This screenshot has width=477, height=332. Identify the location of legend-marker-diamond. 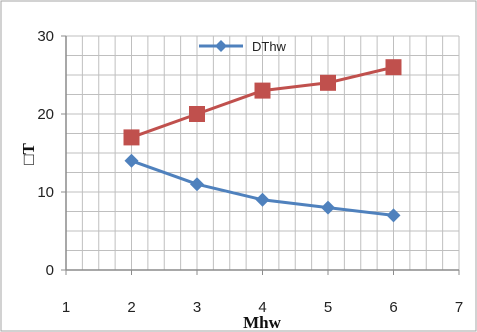
(221, 46).